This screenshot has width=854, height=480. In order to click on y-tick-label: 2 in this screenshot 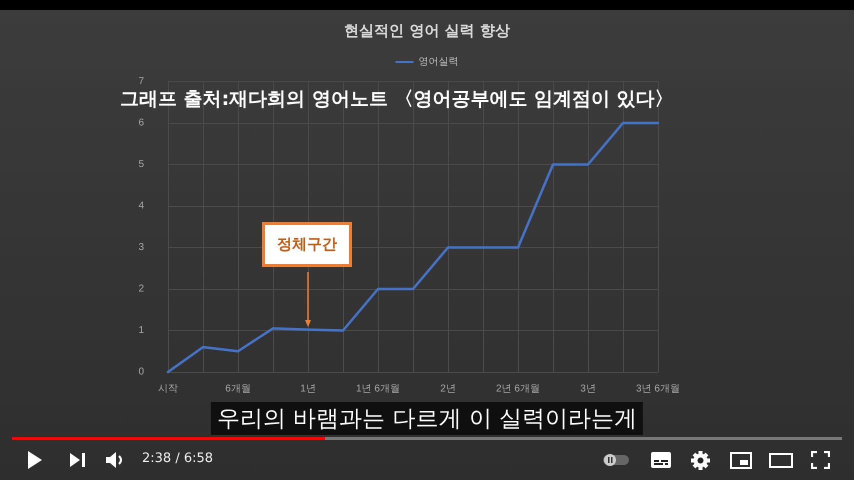, I will do `click(141, 289)`.